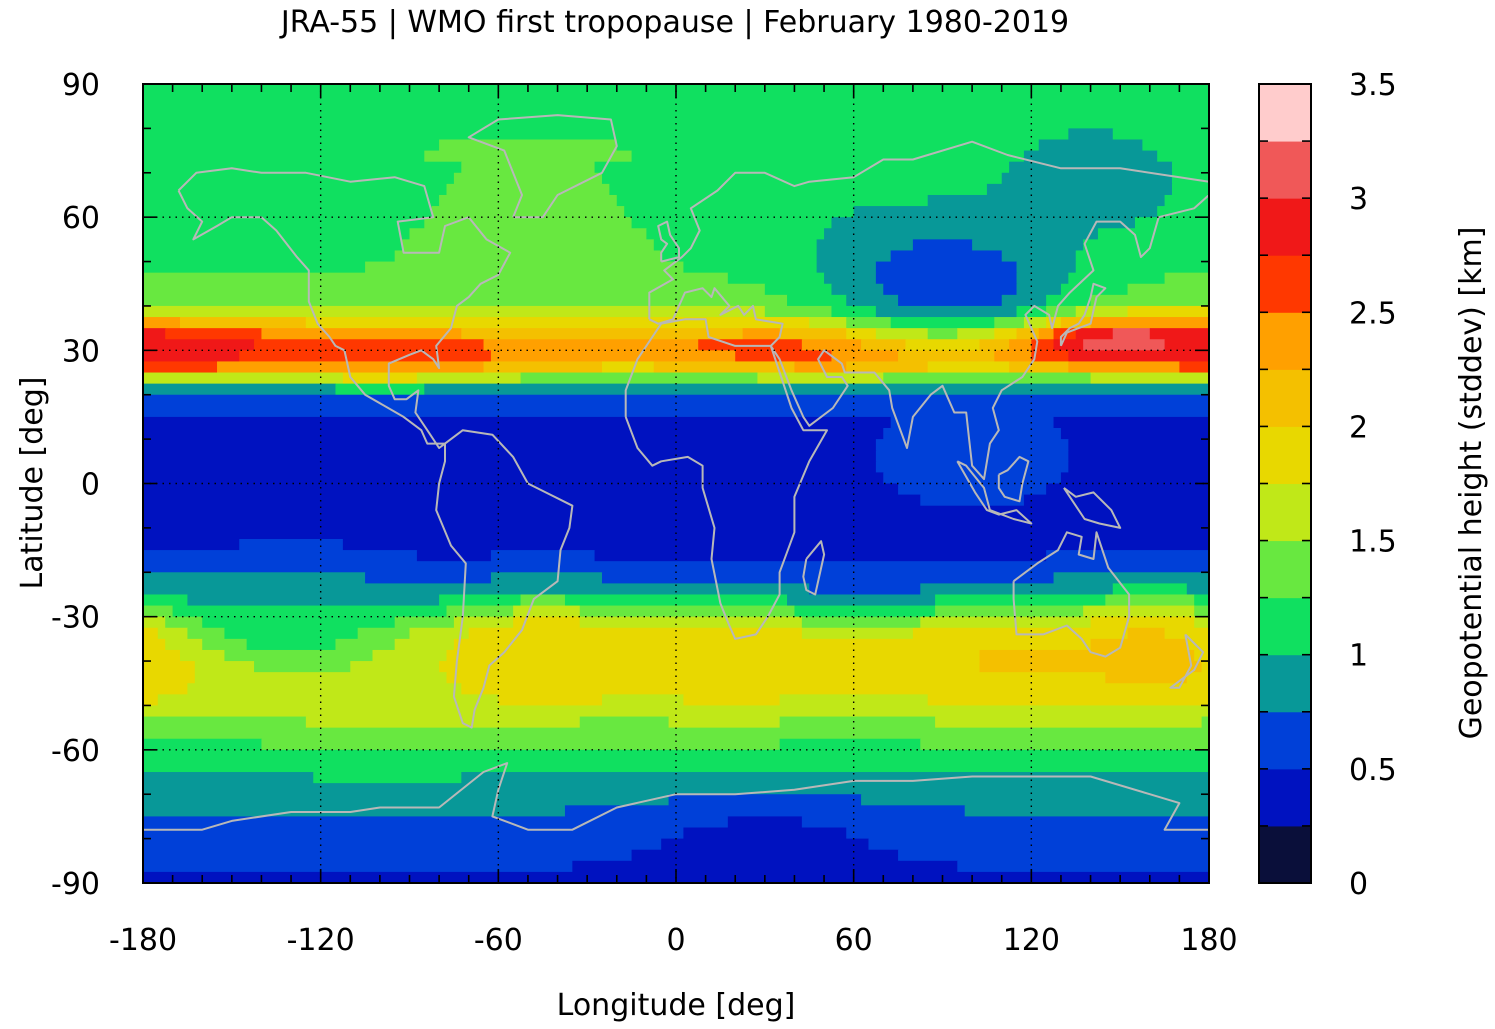 This screenshot has width=1495, height=1029. What do you see at coordinates (1373, 542) in the screenshot?
I see `colorbar-tick-label: 1.5` at bounding box center [1373, 542].